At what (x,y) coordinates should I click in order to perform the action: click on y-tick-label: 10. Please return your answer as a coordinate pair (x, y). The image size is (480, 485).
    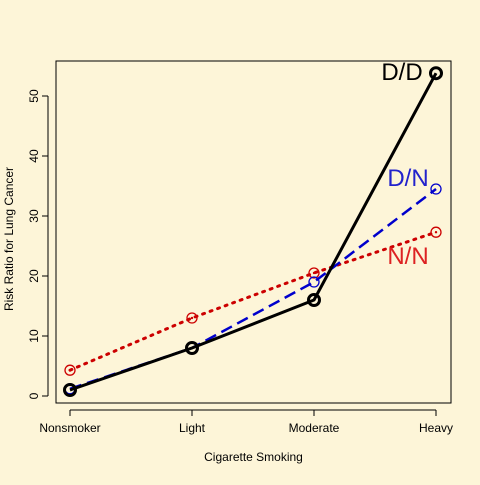
    Looking at the image, I should click on (34, 336).